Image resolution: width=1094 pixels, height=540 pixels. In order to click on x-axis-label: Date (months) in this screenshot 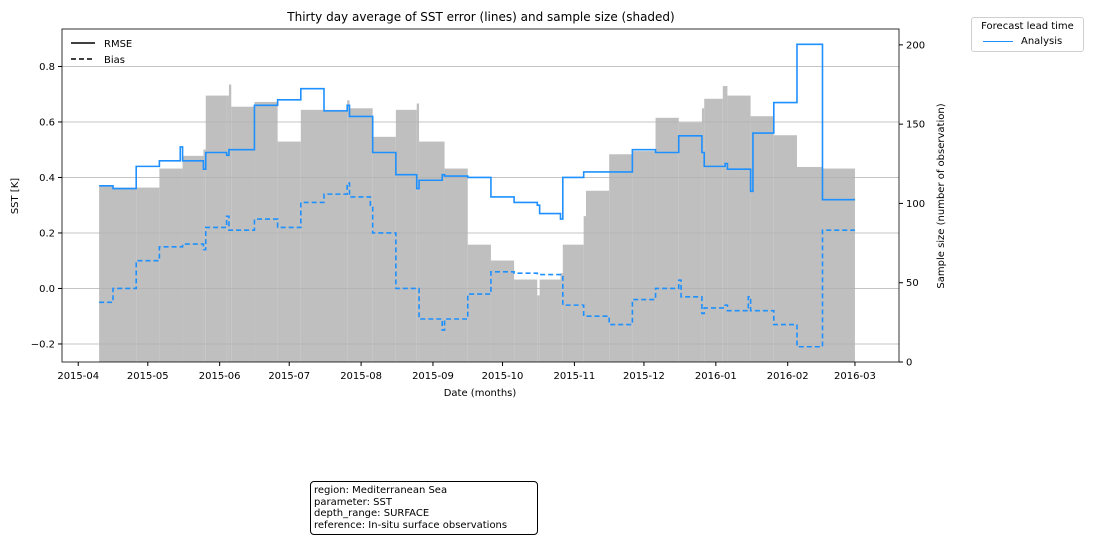, I will do `click(480, 393)`.